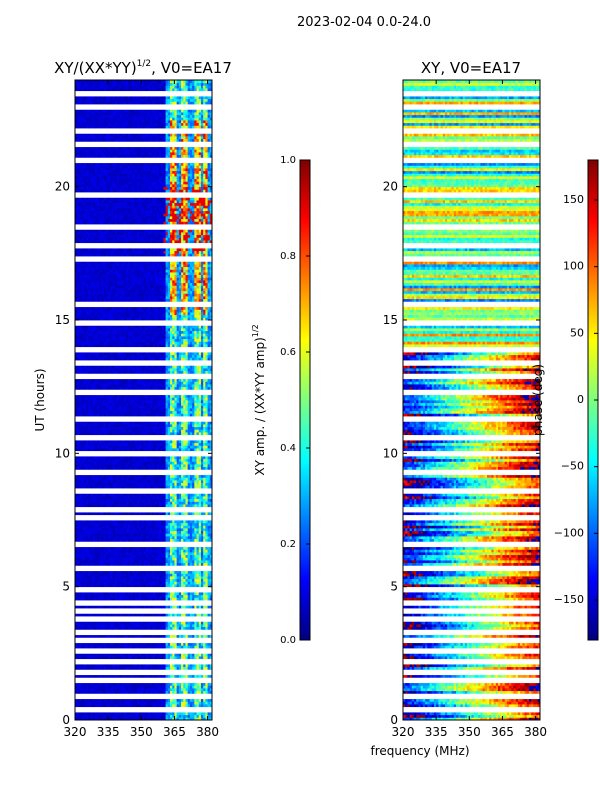  What do you see at coordinates (144, 64) in the screenshot?
I see `amplitude-title-sup: 1/2` at bounding box center [144, 64].